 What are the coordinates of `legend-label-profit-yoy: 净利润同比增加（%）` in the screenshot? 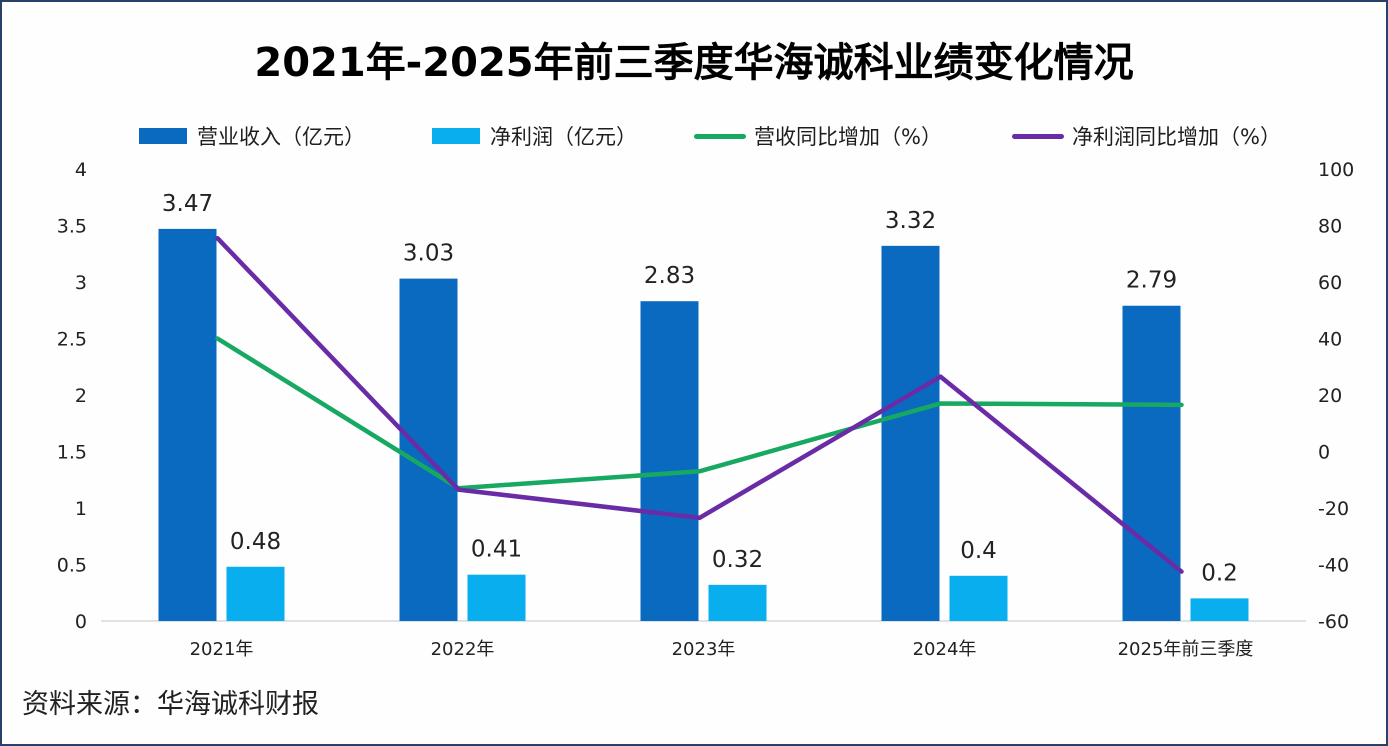 It's located at (1176, 137).